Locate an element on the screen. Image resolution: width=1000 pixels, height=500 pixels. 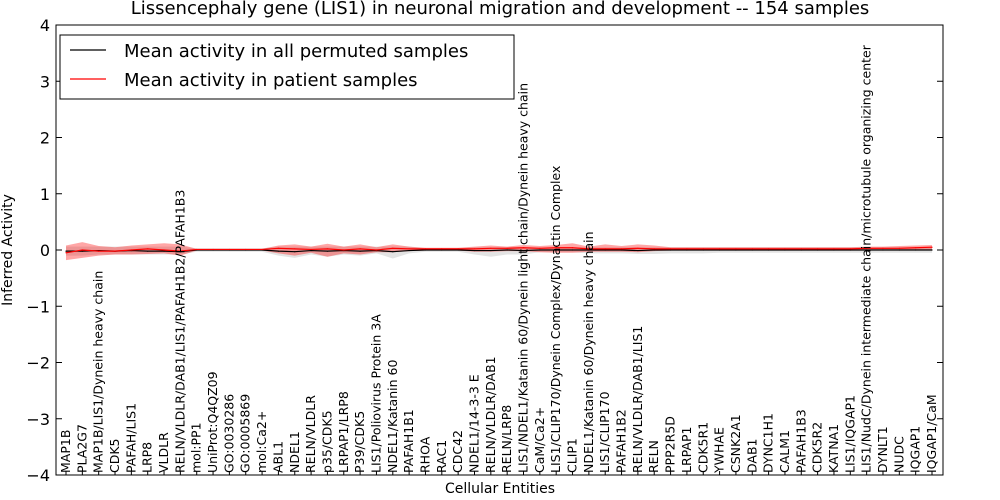
x-tick-label: RELN/VLDLR/DAB1/LIS1/PAFAH1B2/PAFAH1B3 is located at coordinates (179, 331).